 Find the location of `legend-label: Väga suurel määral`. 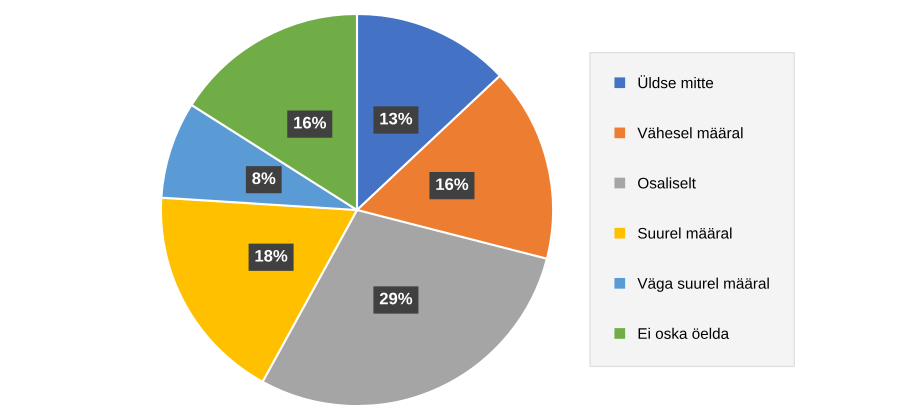

legend-label: Väga suurel määral is located at coordinates (703, 285).